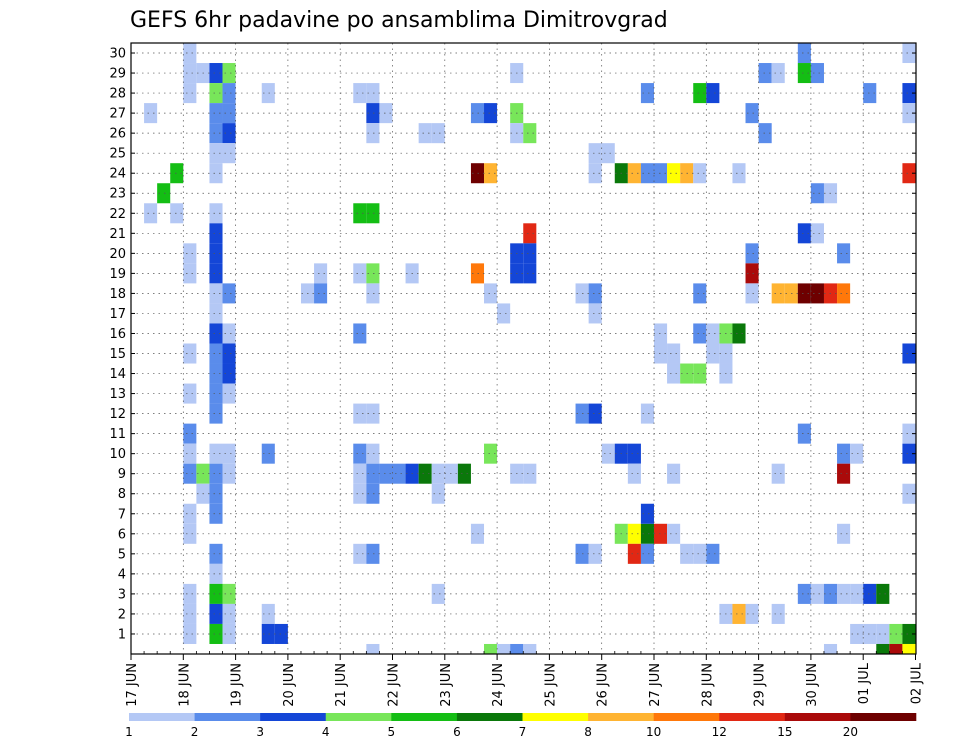  I want to click on y-tick-label: 20, so click(117, 254).